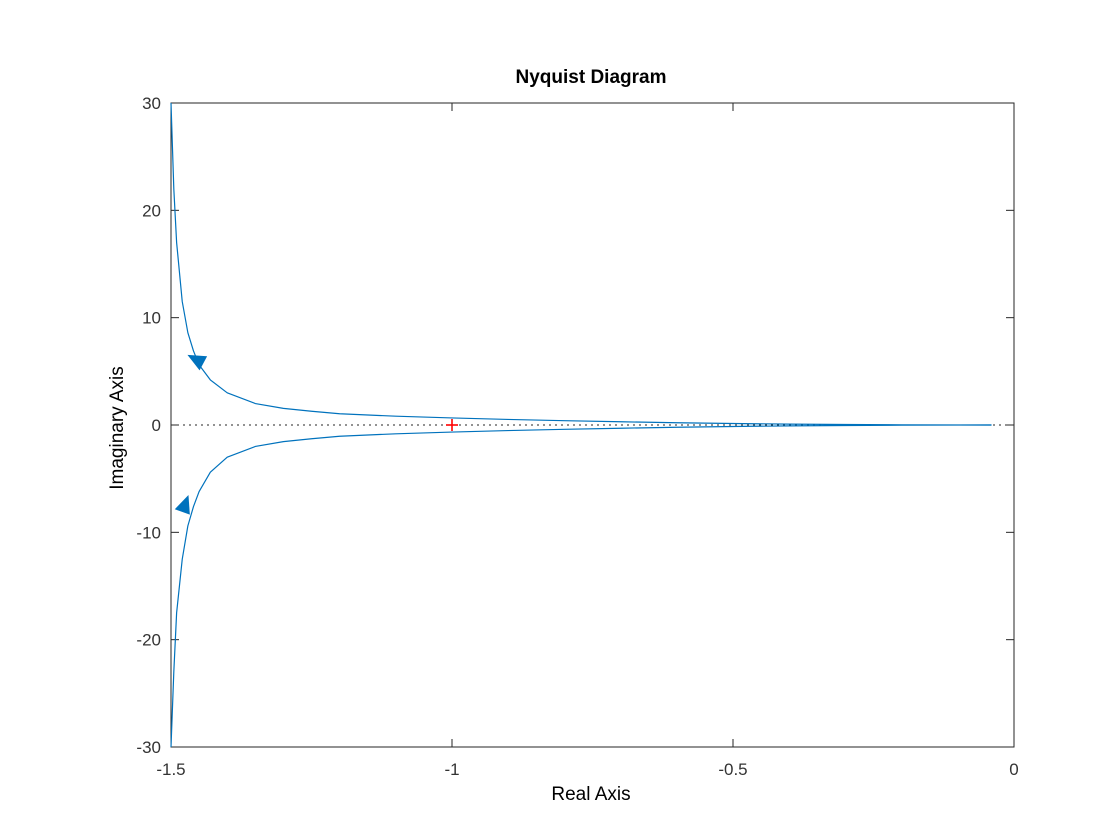 The height and width of the screenshot is (840, 1120). I want to click on y-tick-label: 30, so click(151, 103).